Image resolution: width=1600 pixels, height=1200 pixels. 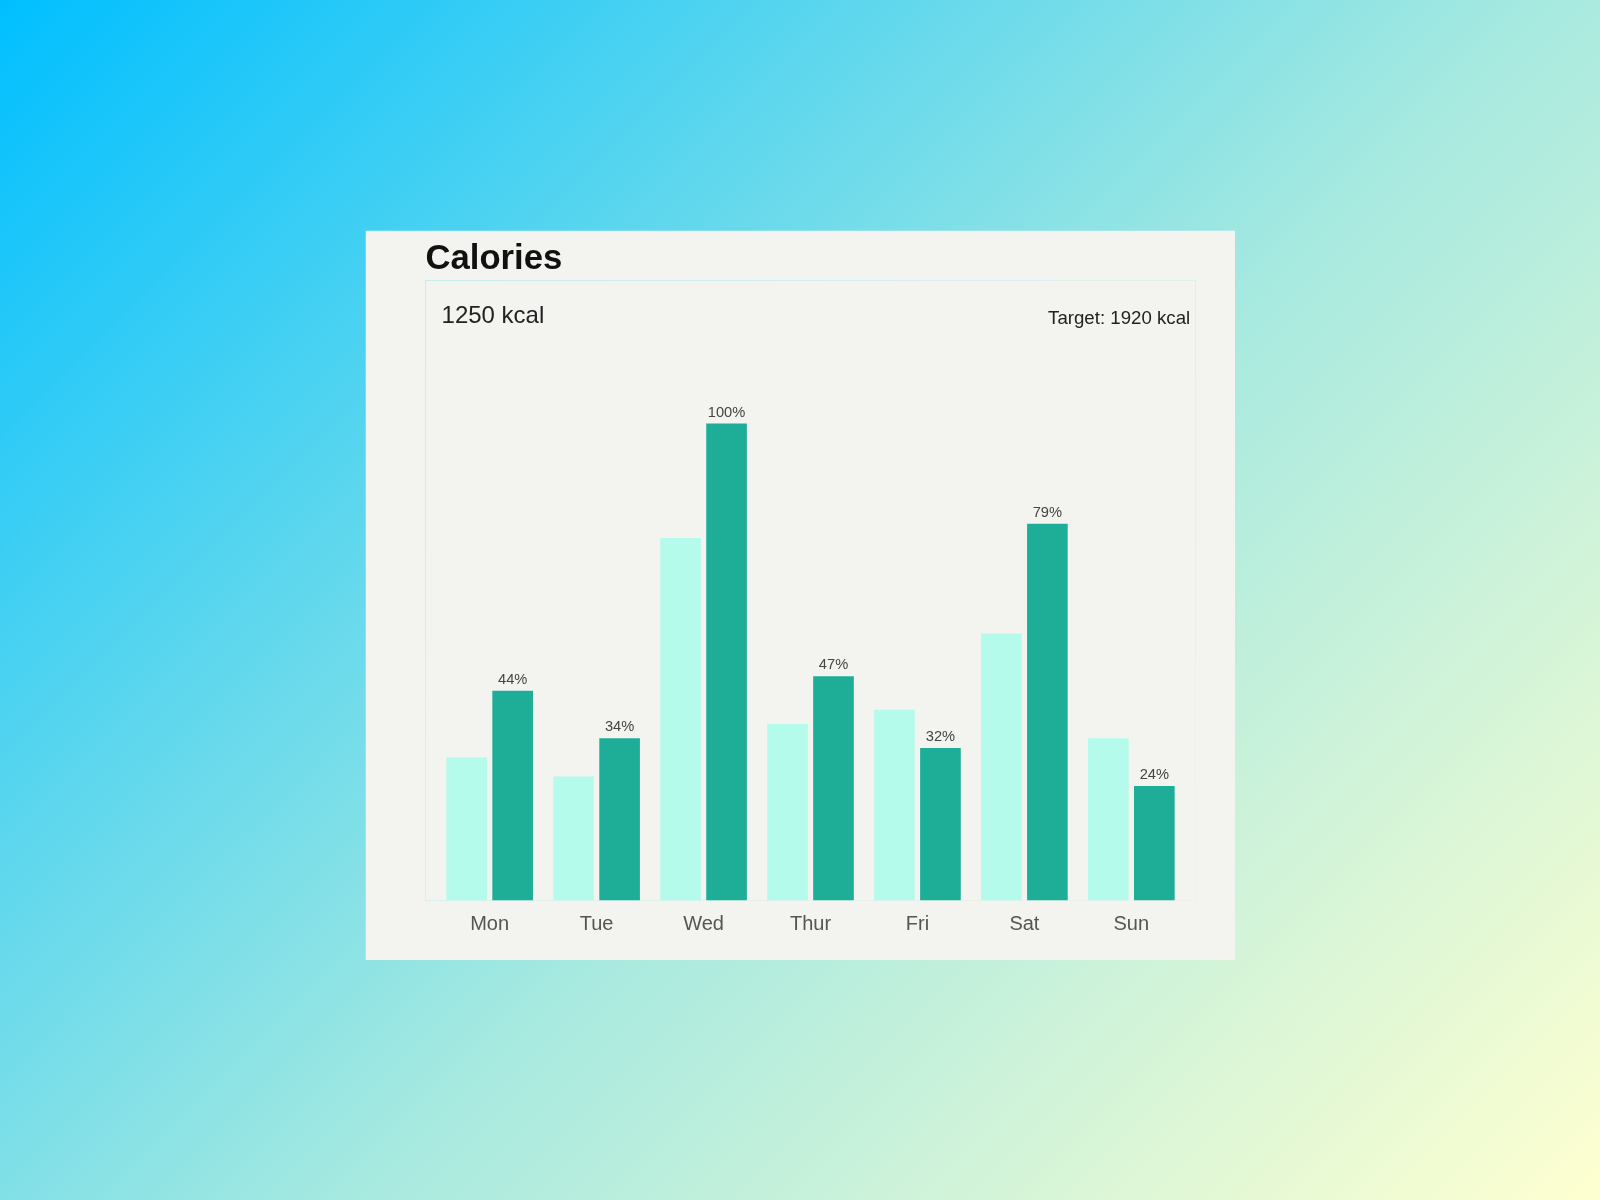 I want to click on x-tick-label: Fri, so click(x=917, y=922).